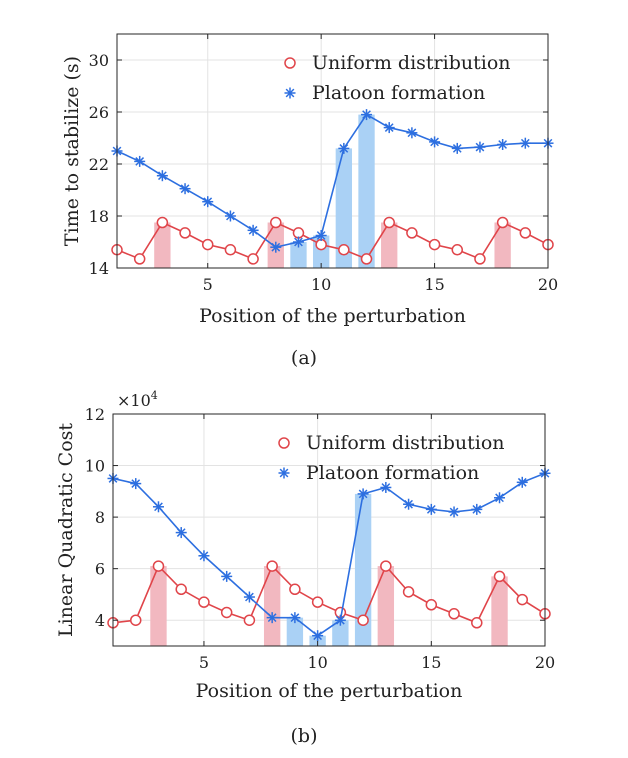  I want to click on y-tick-label: 18, so click(99, 216).